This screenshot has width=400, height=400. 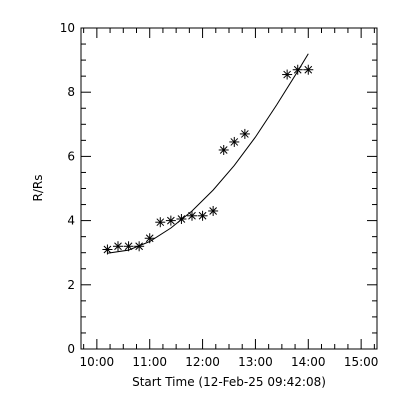 I want to click on x-tick-label: 11:00, so click(x=149, y=362).